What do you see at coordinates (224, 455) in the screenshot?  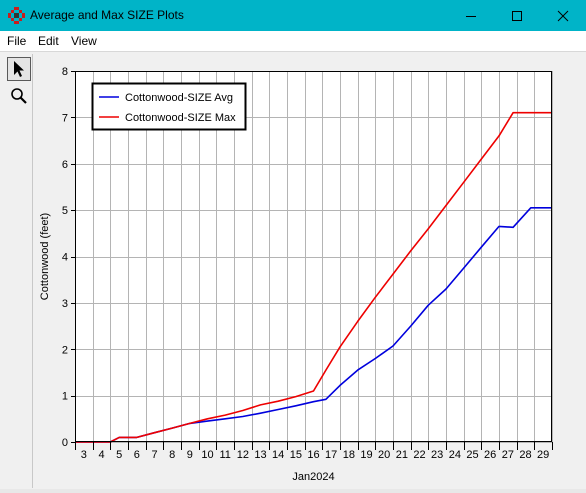 I see `x-tick-label: 11` at bounding box center [224, 455].